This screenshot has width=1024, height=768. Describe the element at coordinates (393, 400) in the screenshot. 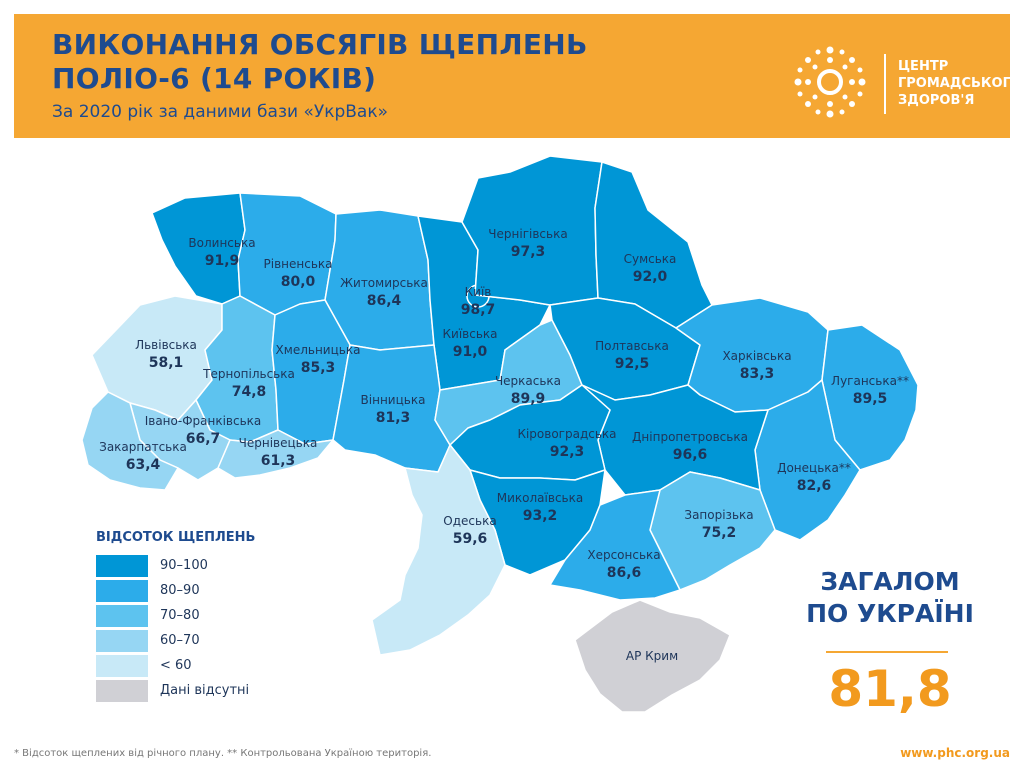

I see `region-name-label: Вінницька` at that location.